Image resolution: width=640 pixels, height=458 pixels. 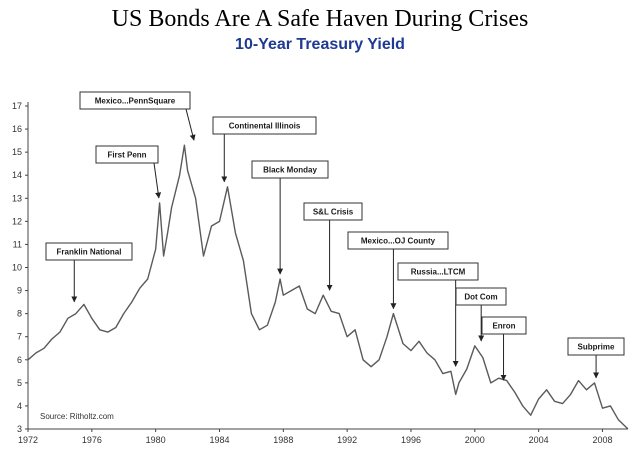 I want to click on y-tick-label: 6, so click(x=19, y=360).